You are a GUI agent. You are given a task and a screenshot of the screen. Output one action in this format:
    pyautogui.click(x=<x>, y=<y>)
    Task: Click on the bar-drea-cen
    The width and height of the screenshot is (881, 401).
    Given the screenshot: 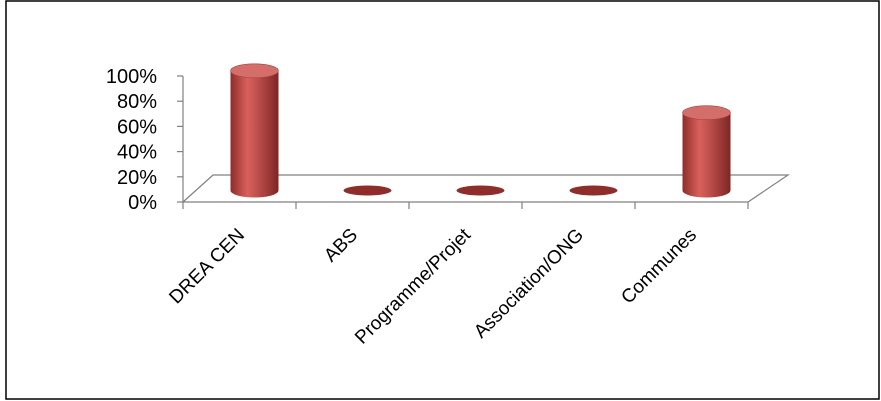 What is the action you would take?
    pyautogui.click(x=254, y=130)
    